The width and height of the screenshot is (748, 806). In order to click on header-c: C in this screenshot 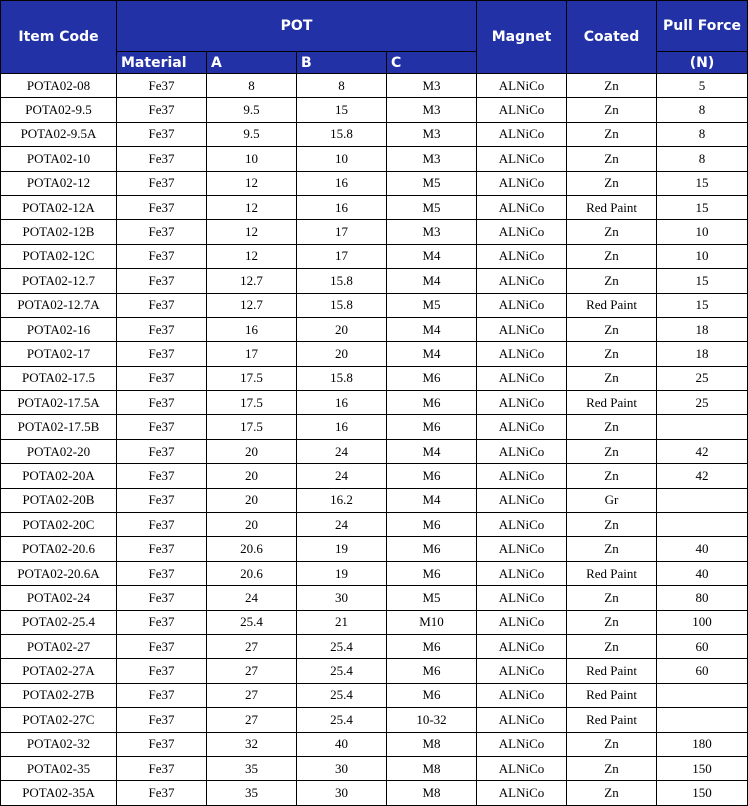, I will do `click(431, 62)`.